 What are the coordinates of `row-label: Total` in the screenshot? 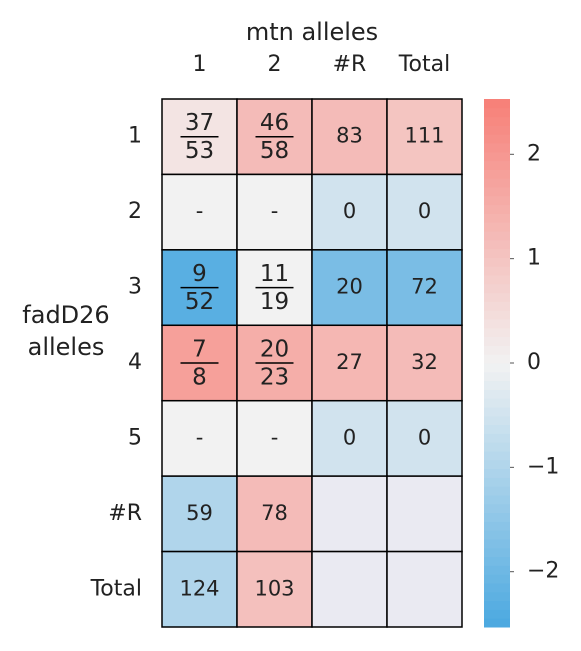 It's located at (116, 588).